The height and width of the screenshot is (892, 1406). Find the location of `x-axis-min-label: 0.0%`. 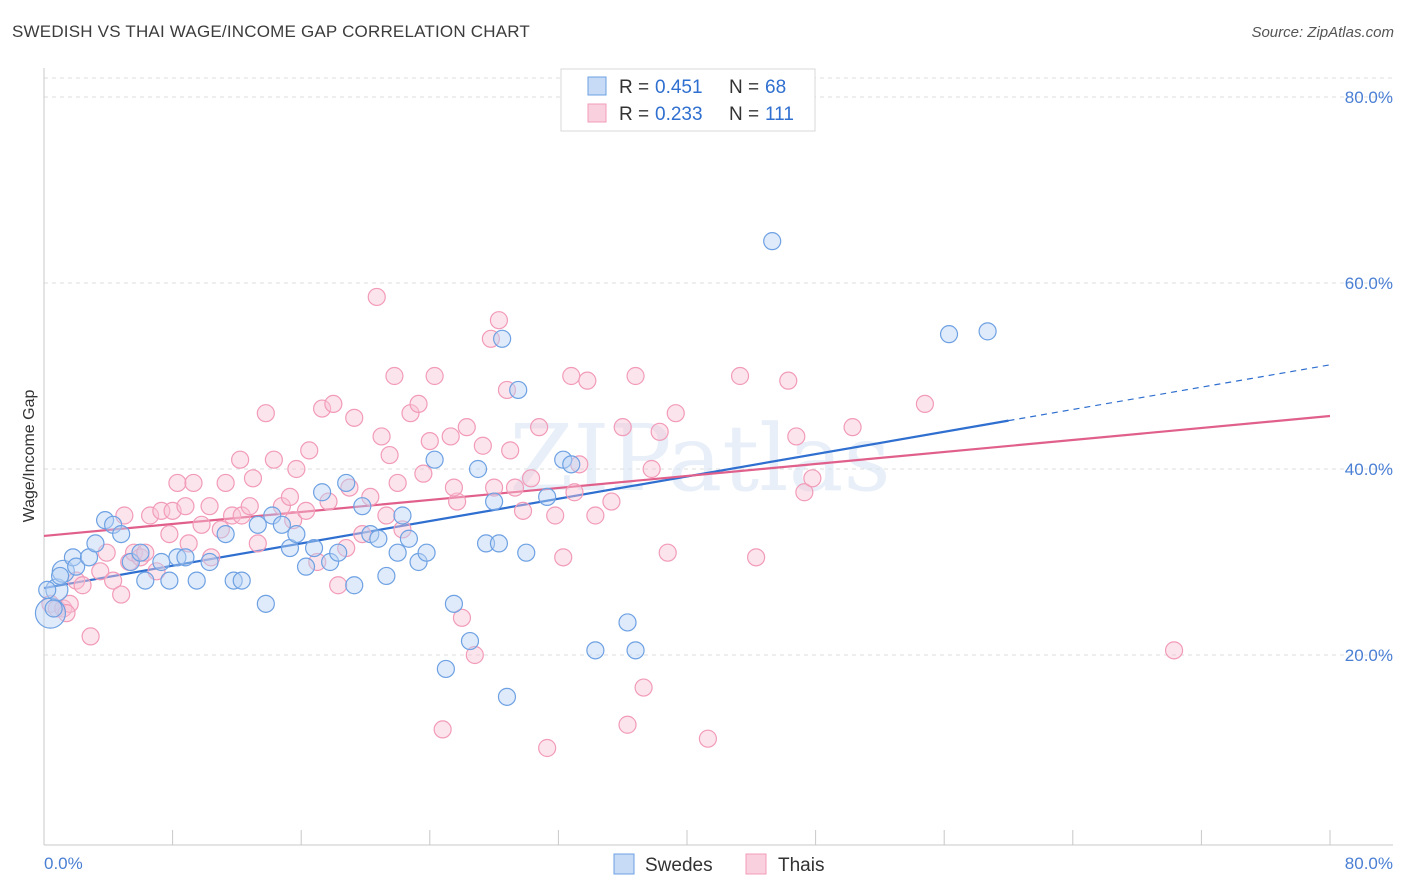

x-axis-min-label: 0.0% is located at coordinates (63, 863).